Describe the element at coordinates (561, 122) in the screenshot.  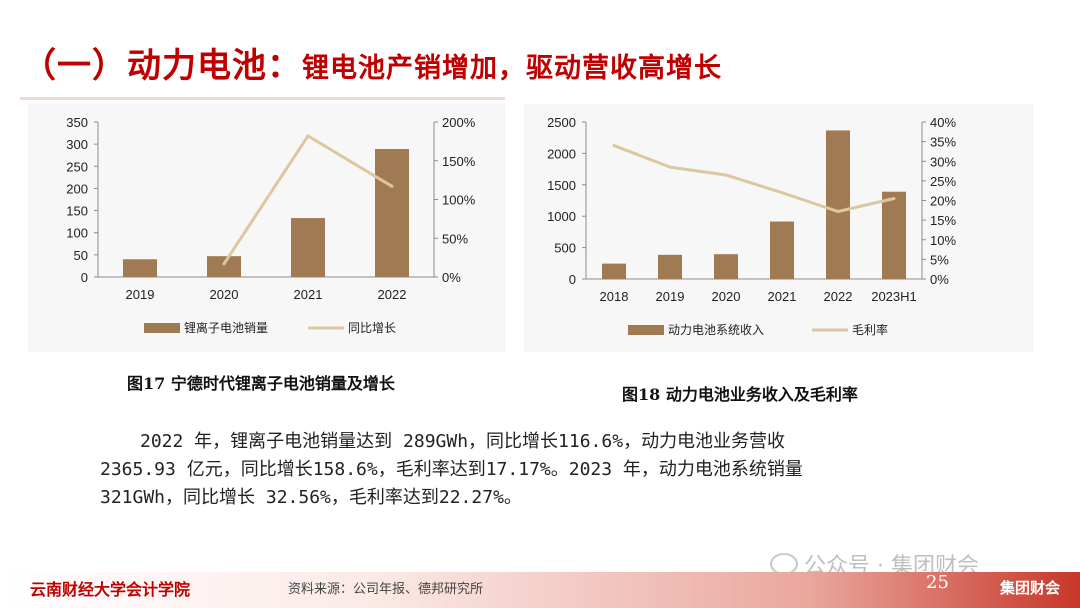
I see `y-left-tick-label: 2500` at that location.